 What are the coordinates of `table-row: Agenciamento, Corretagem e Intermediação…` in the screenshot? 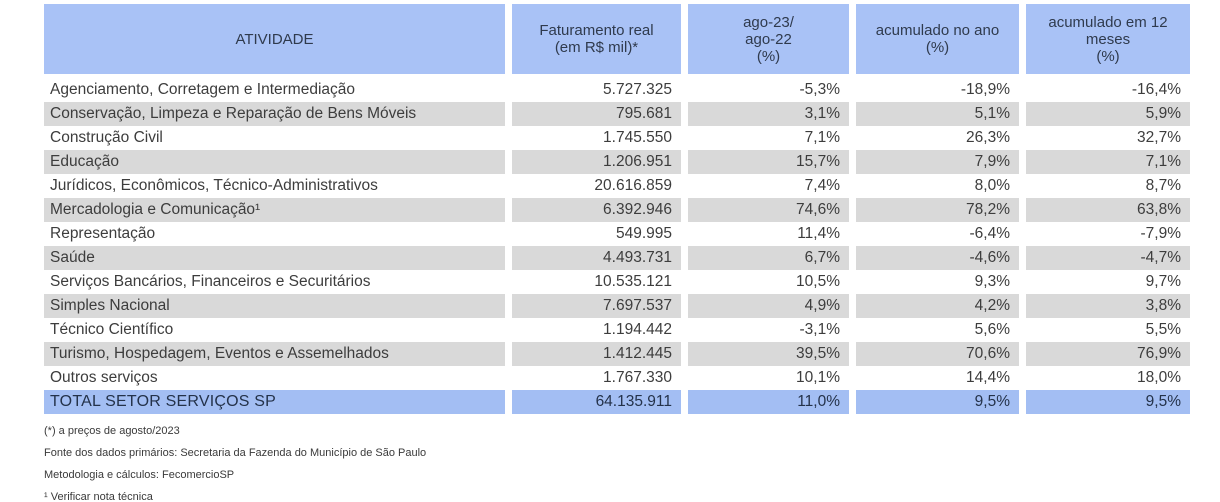 It's located at (617, 90).